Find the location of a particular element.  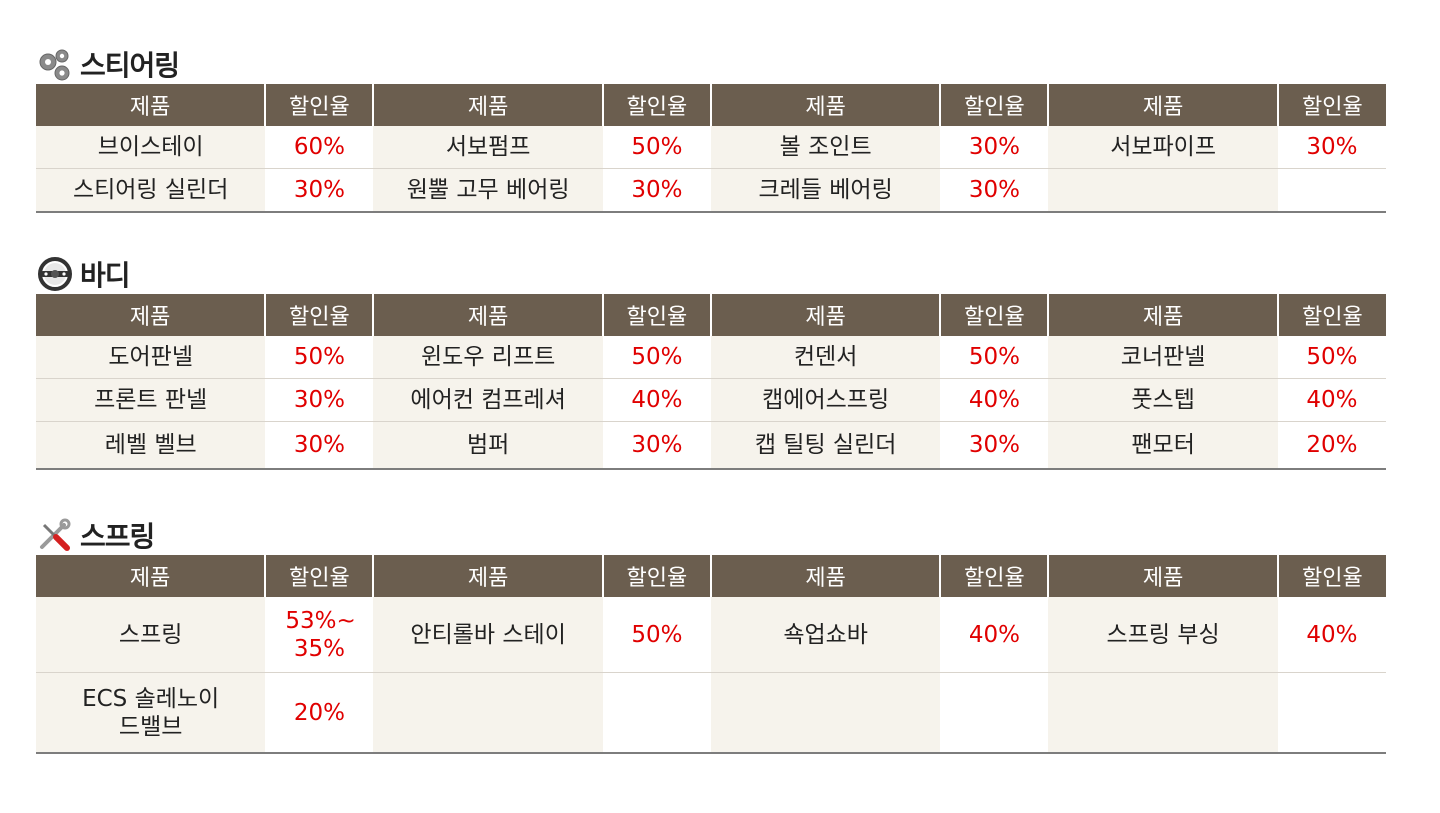

table-row: 스티어링 실린더 30% 원뿔 고무 베어링 30% 크레들 베어링 30% is located at coordinates (711, 190).